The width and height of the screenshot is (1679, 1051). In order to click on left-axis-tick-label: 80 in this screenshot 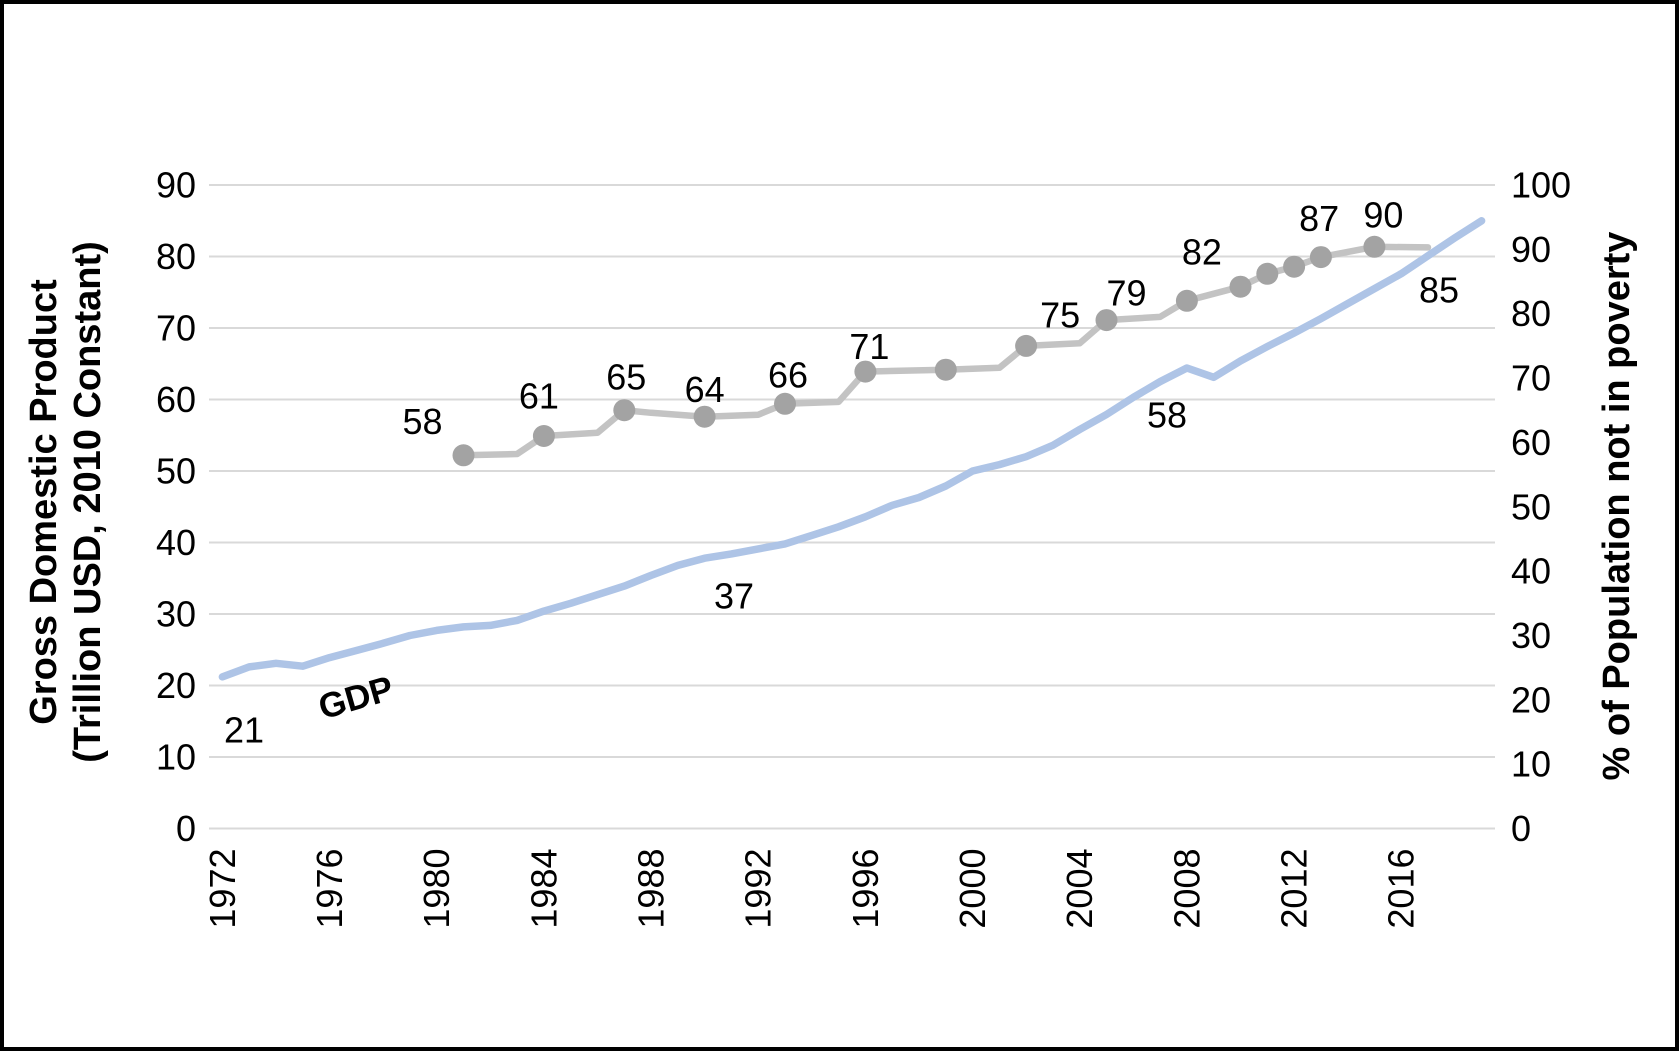, I will do `click(176, 256)`.